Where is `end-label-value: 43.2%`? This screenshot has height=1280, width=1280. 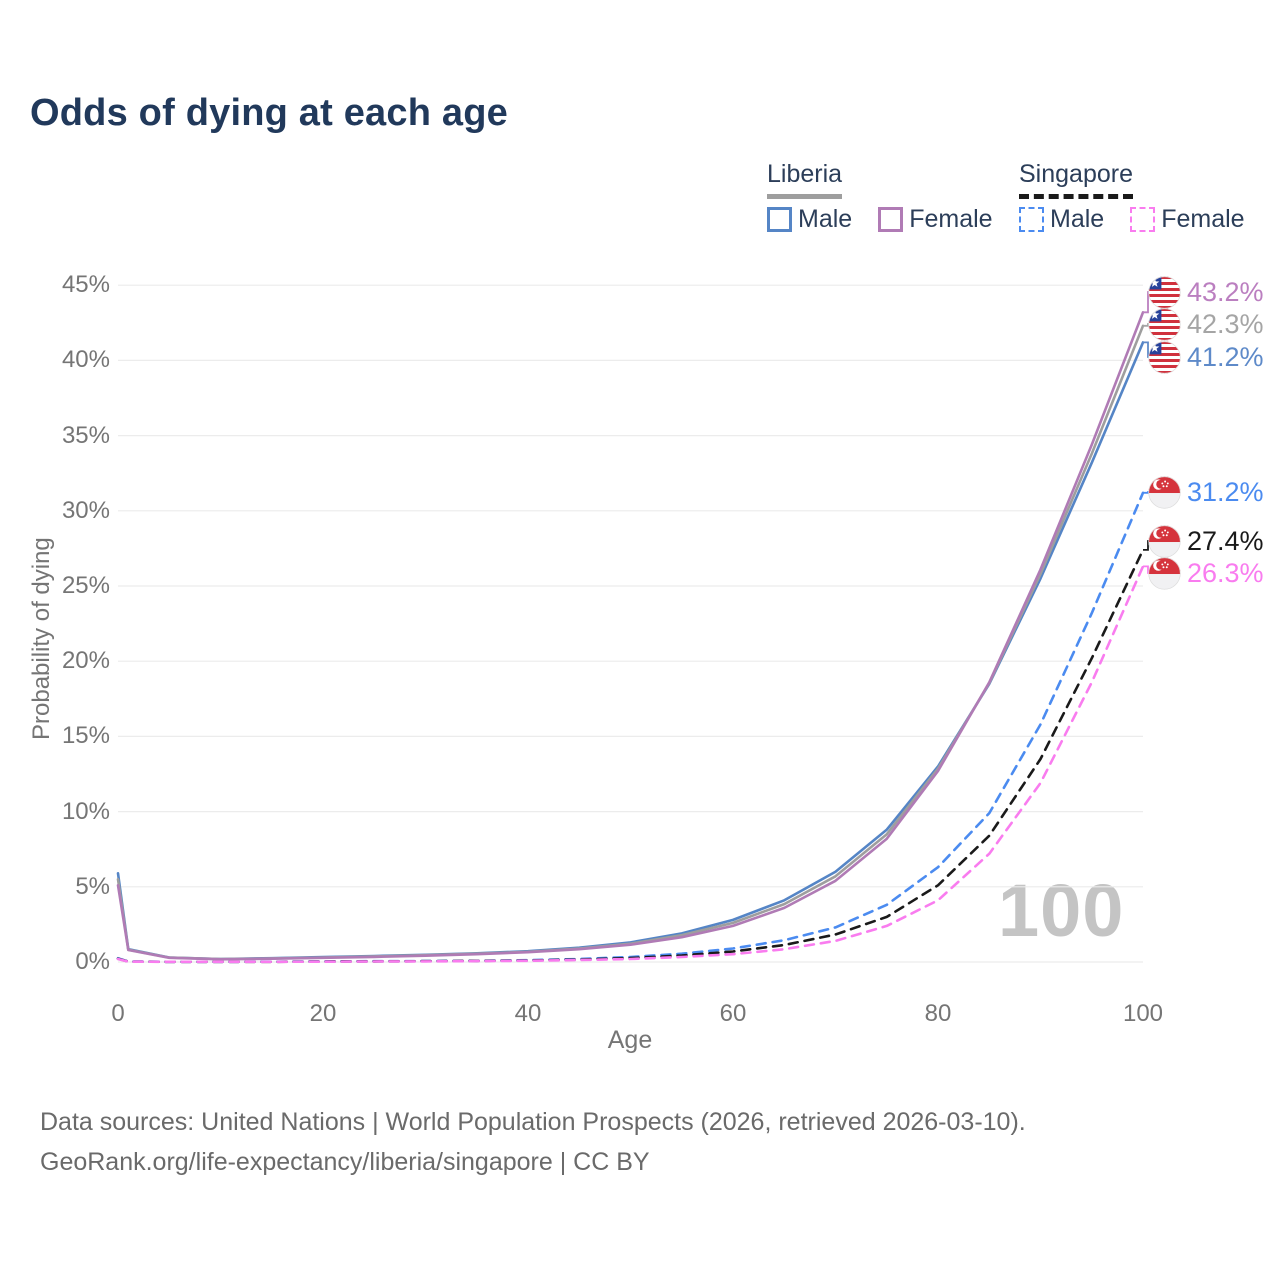 end-label-value: 43.2% is located at coordinates (1225, 291).